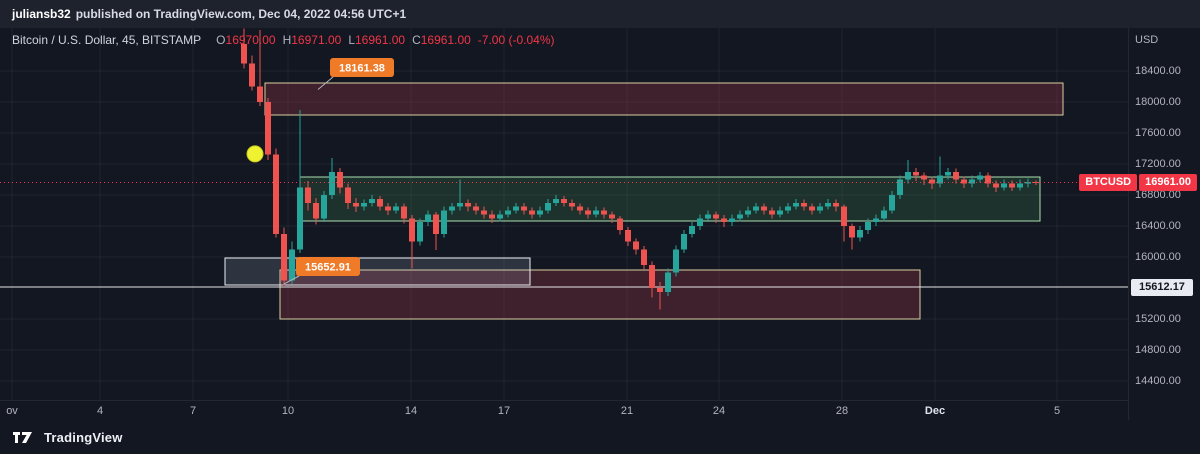  I want to click on price-tick-label: 18400.00, so click(1158, 71).